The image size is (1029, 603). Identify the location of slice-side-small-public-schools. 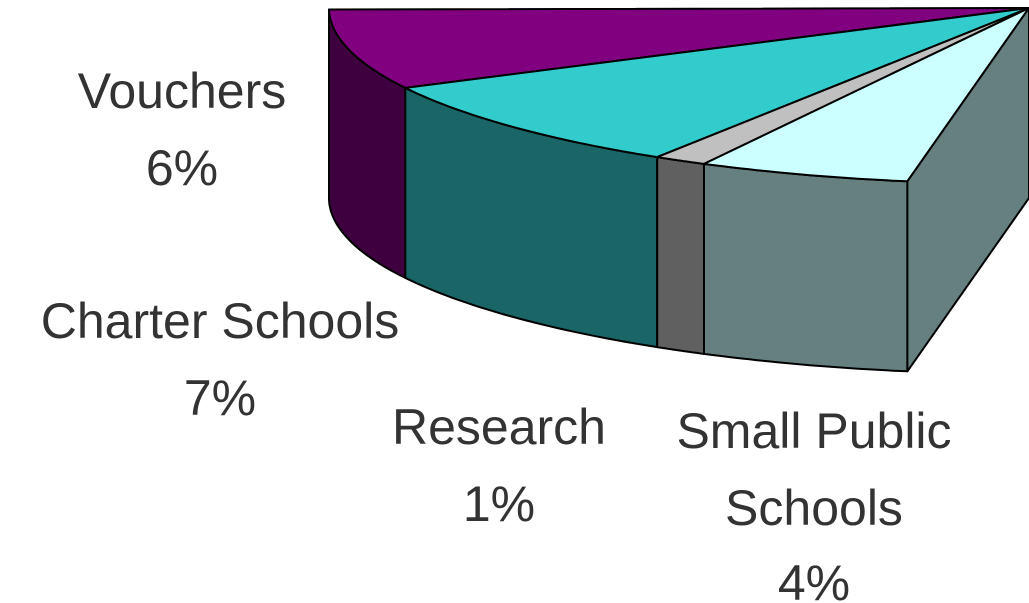
(806, 267).